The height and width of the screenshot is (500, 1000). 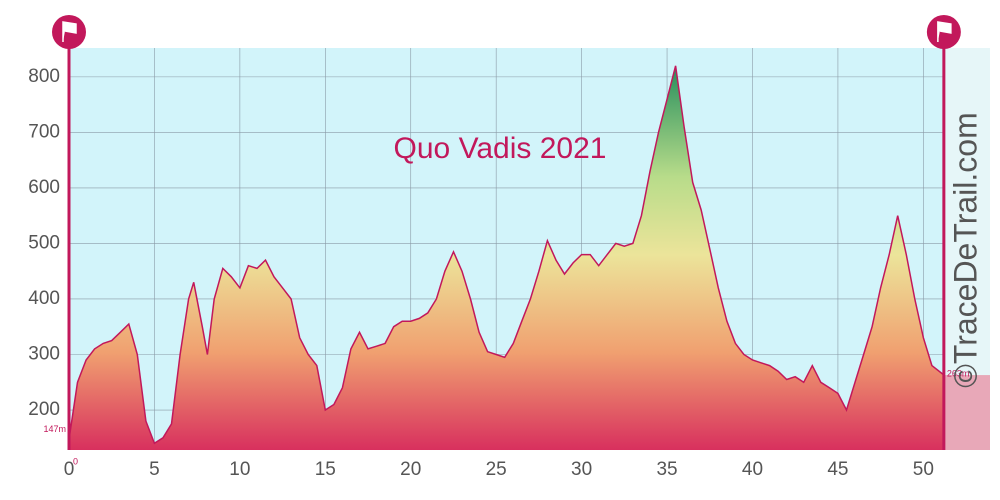 What do you see at coordinates (666, 469) in the screenshot?
I see `x-tick-label: 35` at bounding box center [666, 469].